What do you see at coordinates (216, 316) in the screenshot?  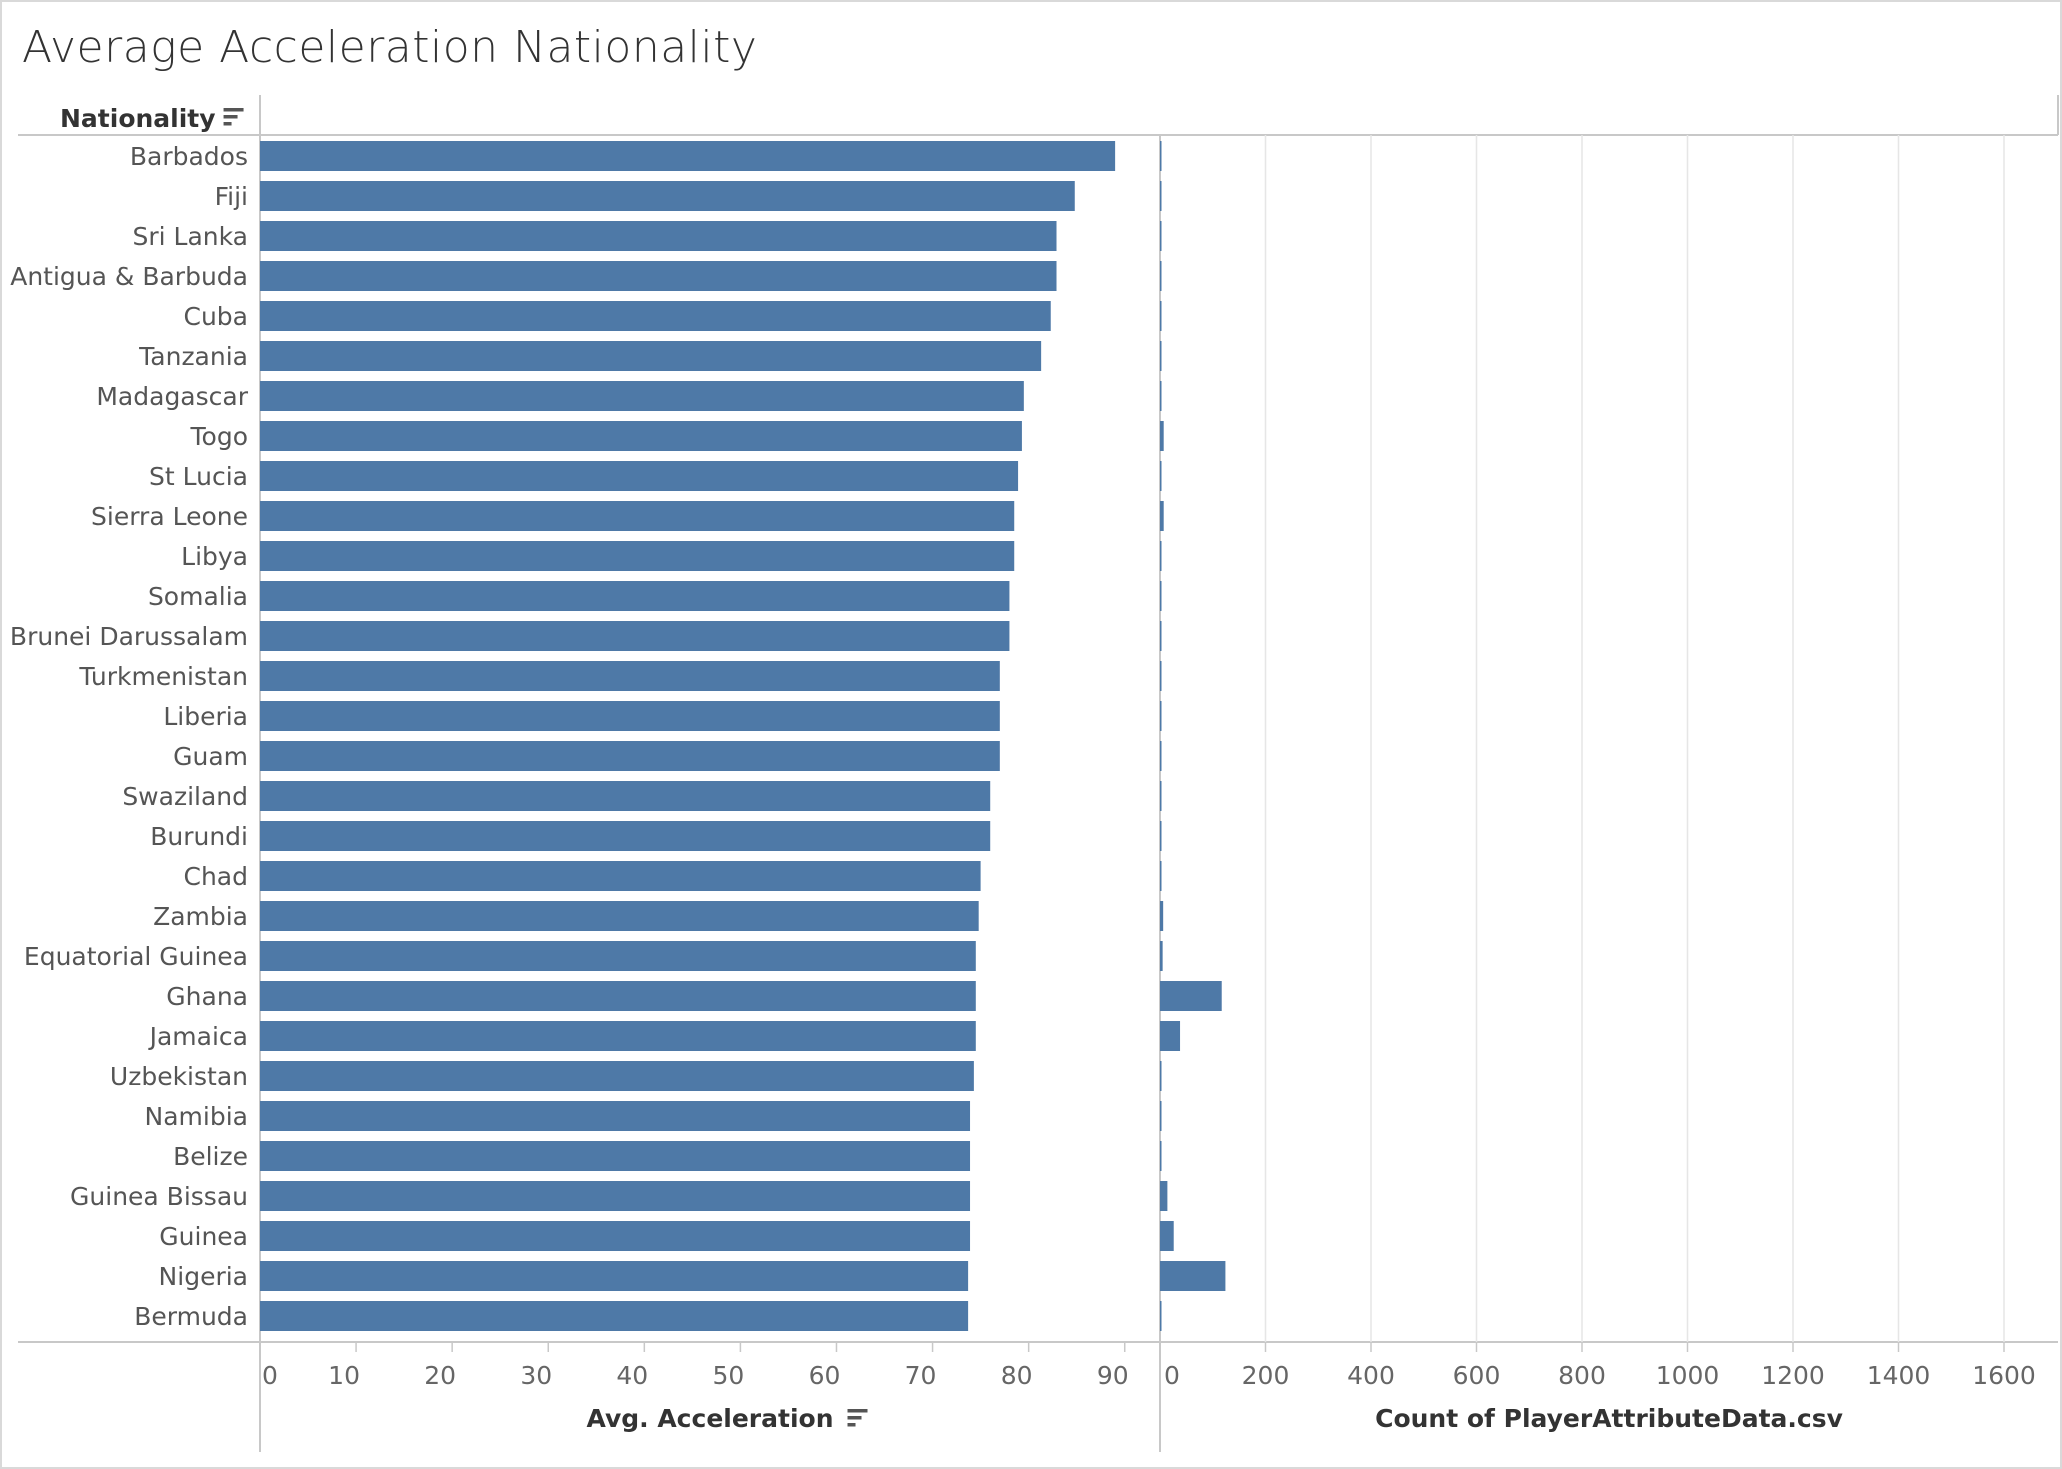 I see `row-label-nationality: Cuba` at bounding box center [216, 316].